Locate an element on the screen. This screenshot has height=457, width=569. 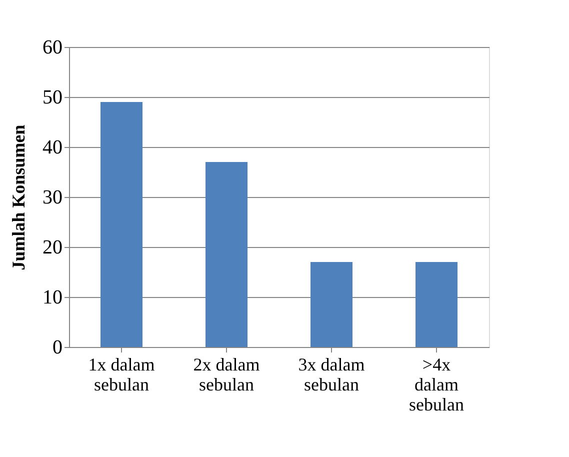
y-tick-label: 40 is located at coordinates (52, 147).